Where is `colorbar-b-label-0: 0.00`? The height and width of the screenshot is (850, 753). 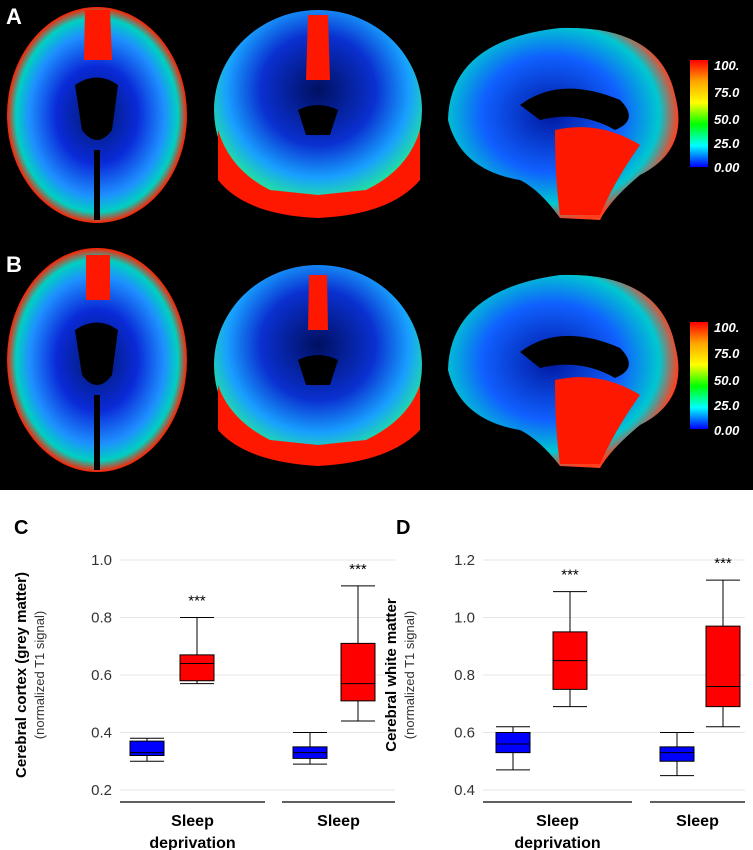
colorbar-b-label-0: 0.00 is located at coordinates (727, 430).